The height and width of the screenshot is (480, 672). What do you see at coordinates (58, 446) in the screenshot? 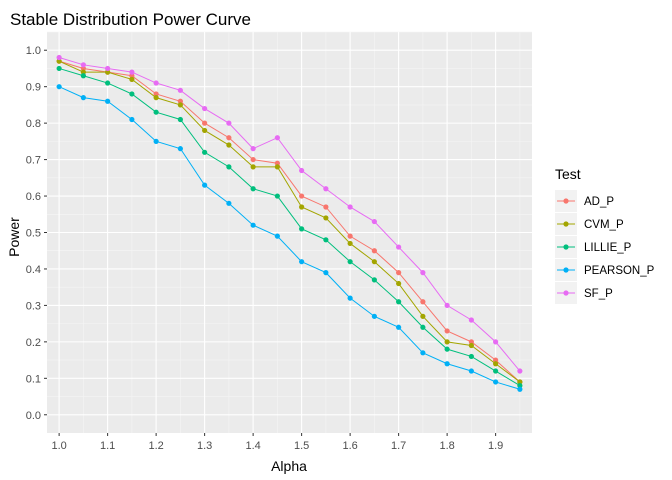
I see `x-tick-label: 1.0` at bounding box center [58, 446].